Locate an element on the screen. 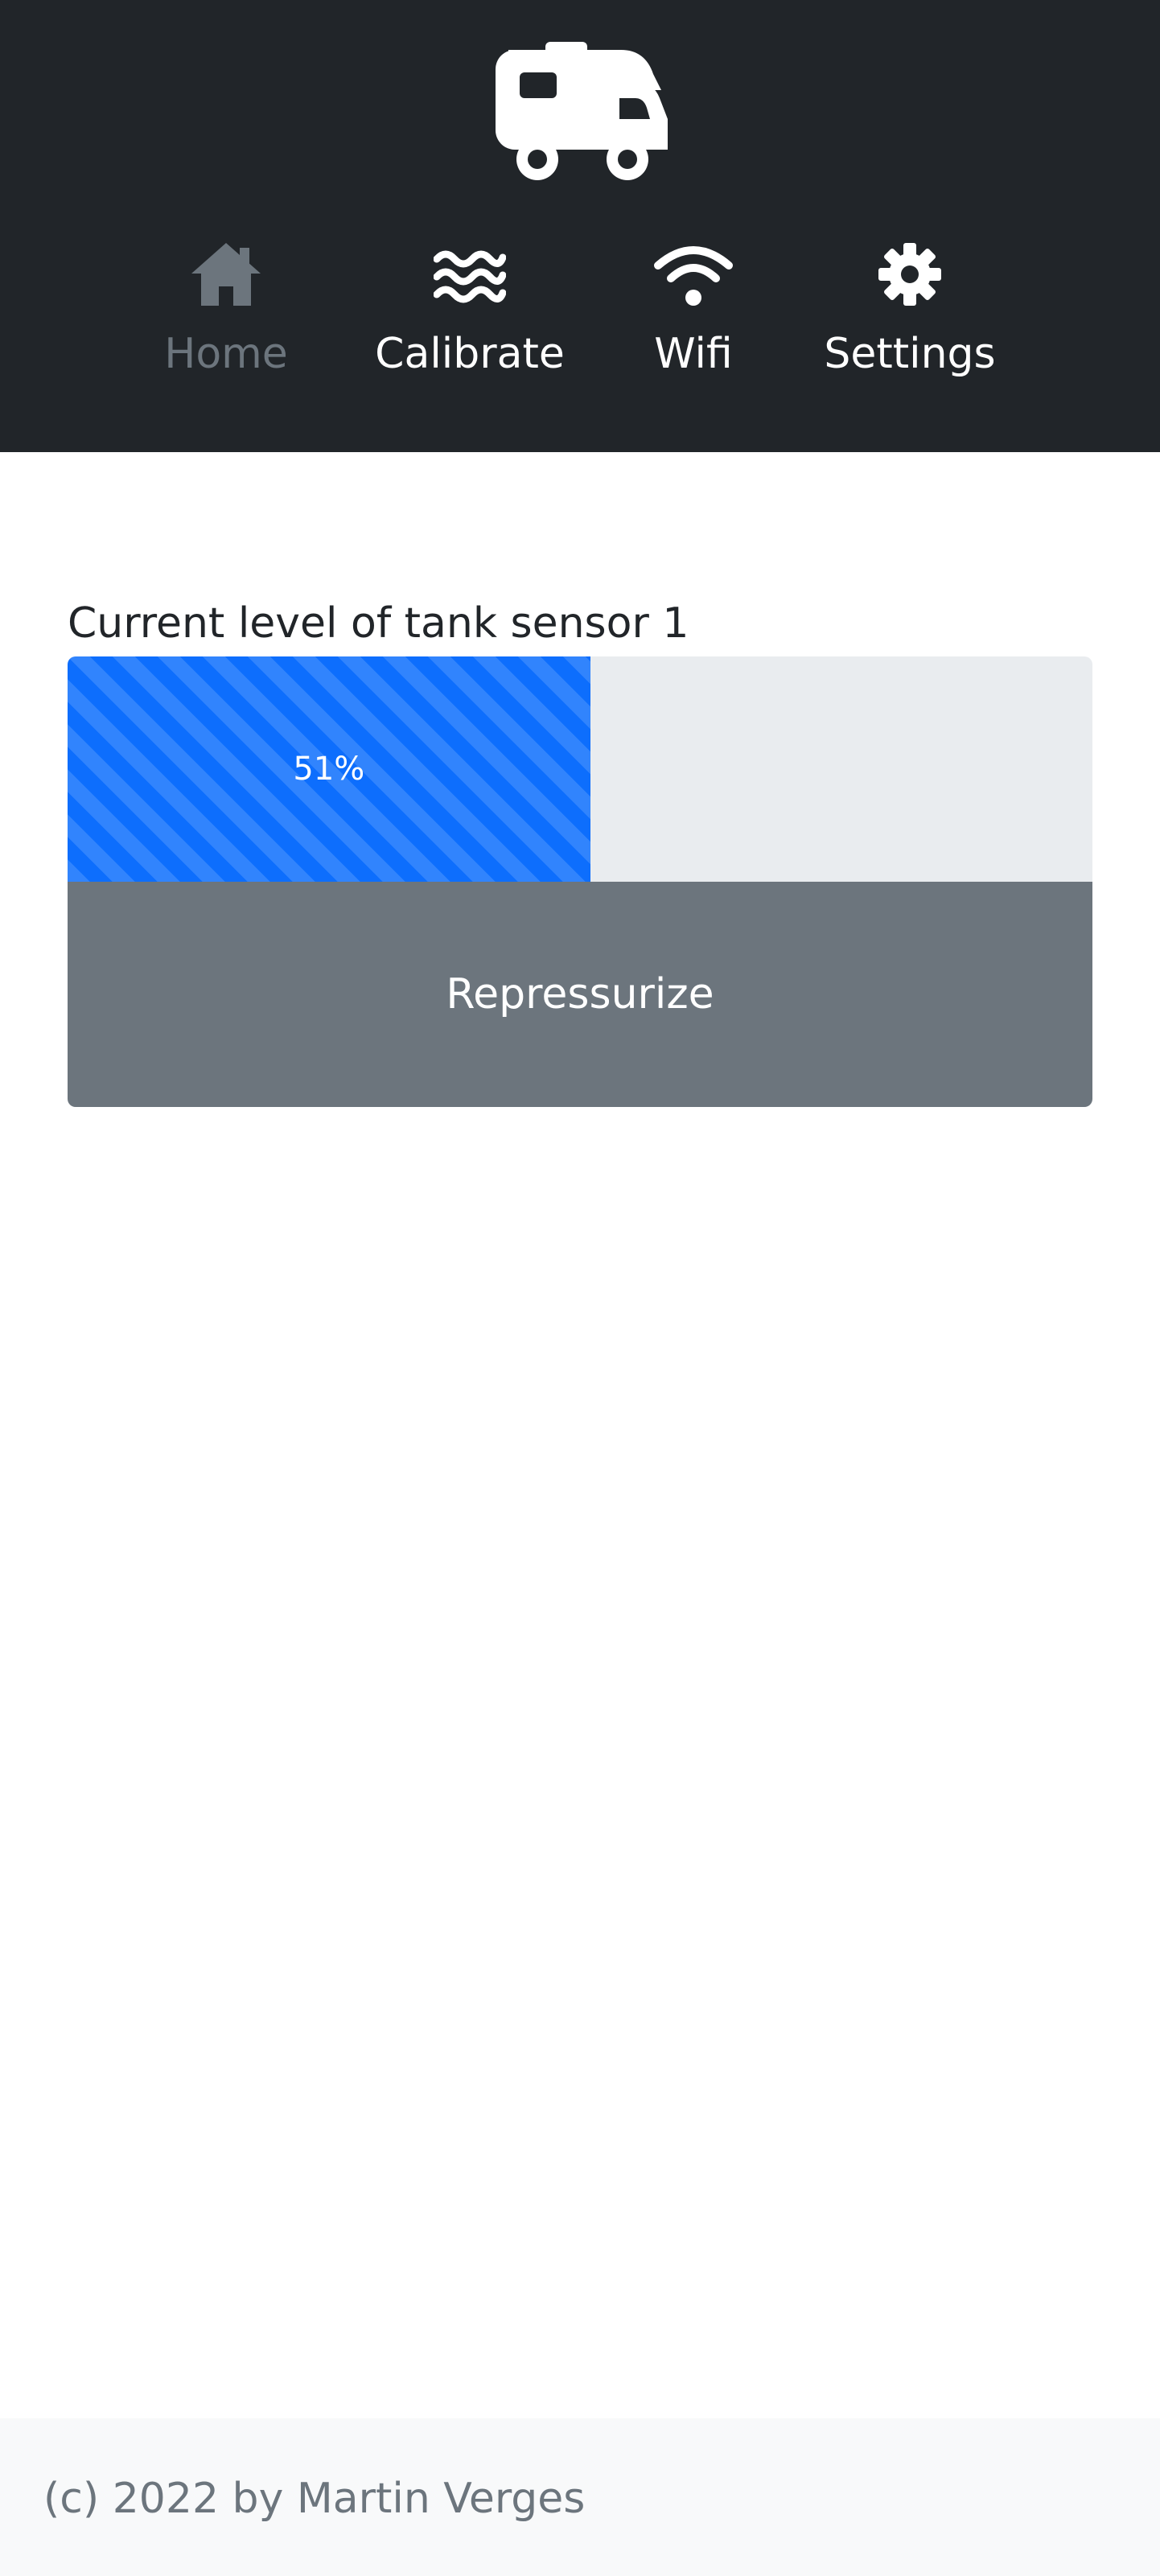 The height and width of the screenshot is (2576, 1160). caravan-icon is located at coordinates (582, 111).